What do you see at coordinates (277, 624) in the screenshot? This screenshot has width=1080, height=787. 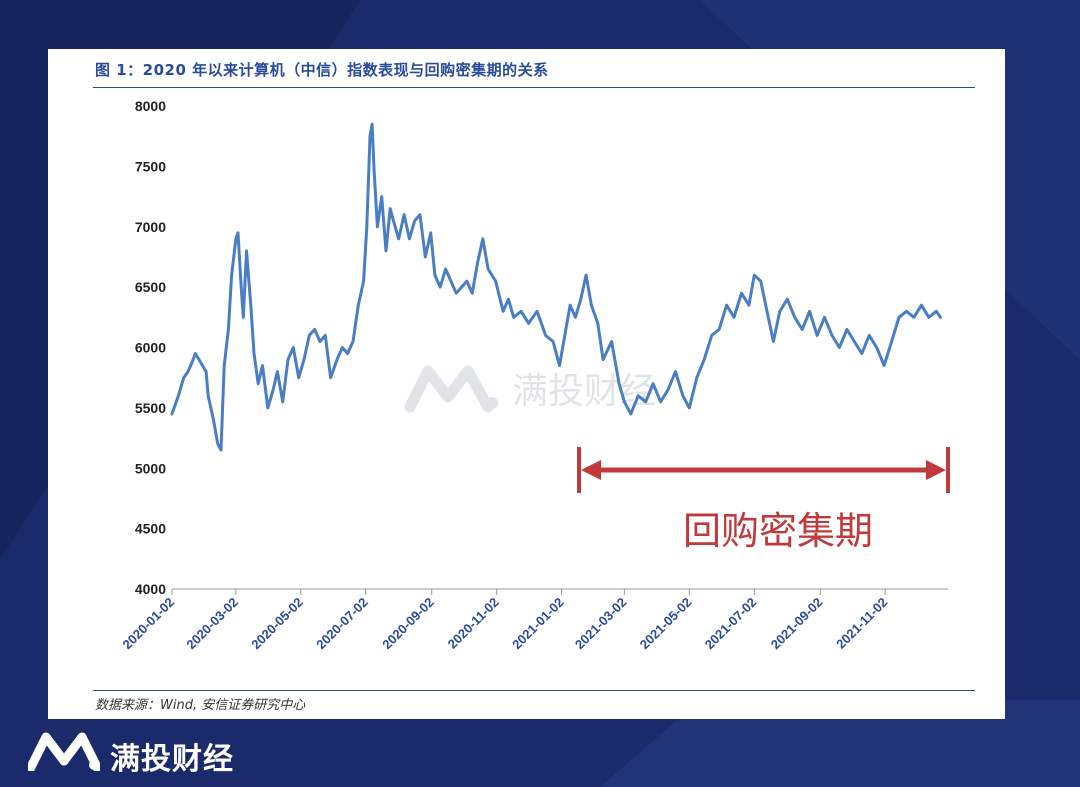 I see `x-tick-label: 2020-05-02` at bounding box center [277, 624].